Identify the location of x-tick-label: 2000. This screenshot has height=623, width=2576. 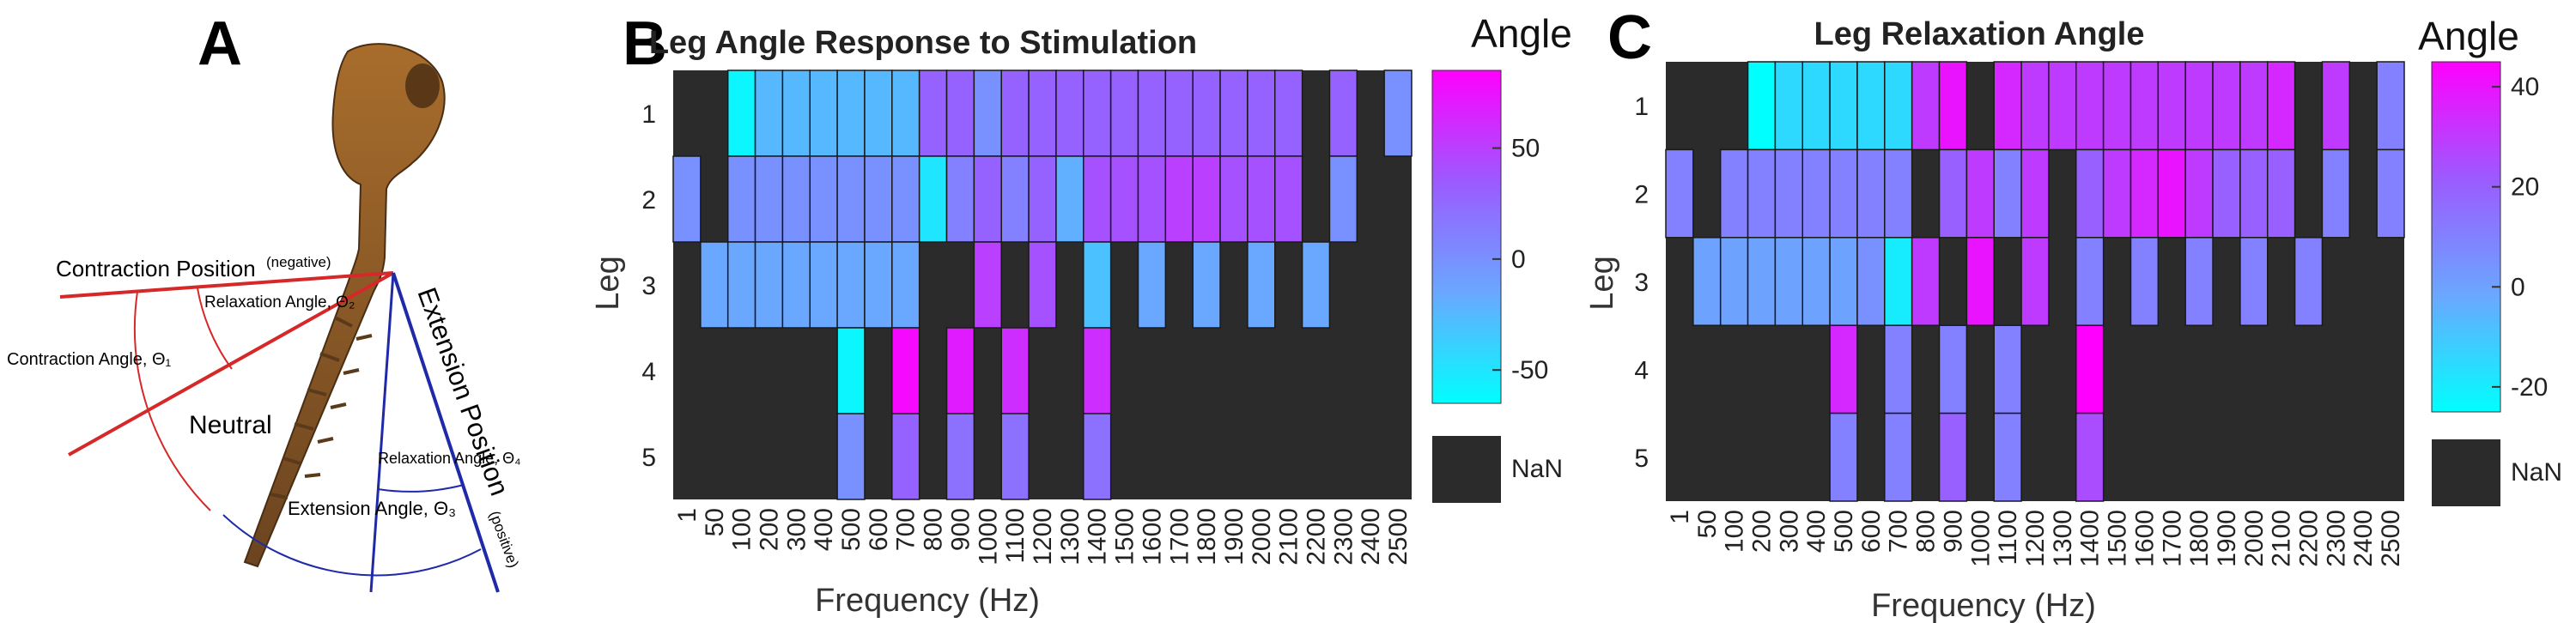
(2254, 538).